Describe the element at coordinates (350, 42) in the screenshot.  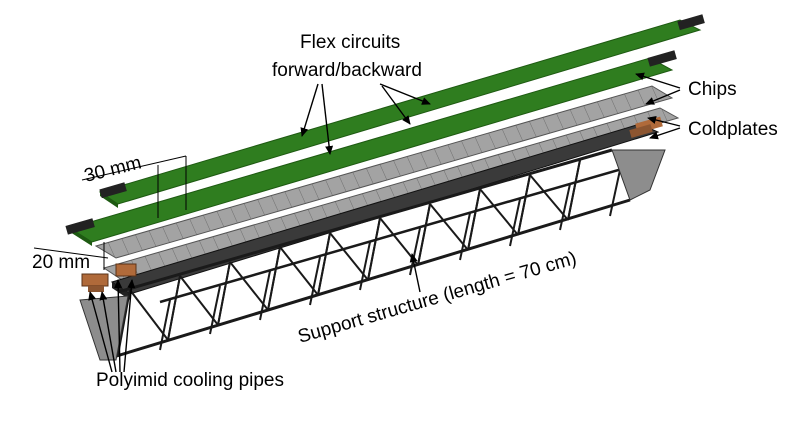
I see `label-flex-circuits: Flex circuits` at that location.